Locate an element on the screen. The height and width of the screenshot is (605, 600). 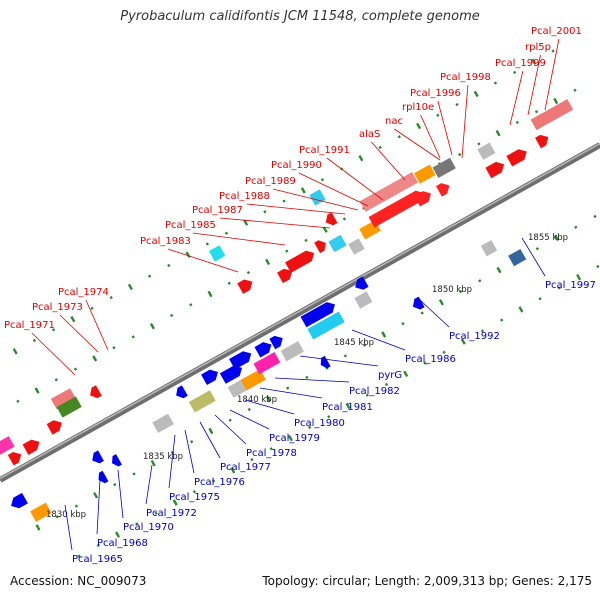
gene-label-bottom: Pcal_1968 is located at coordinates (122, 543).